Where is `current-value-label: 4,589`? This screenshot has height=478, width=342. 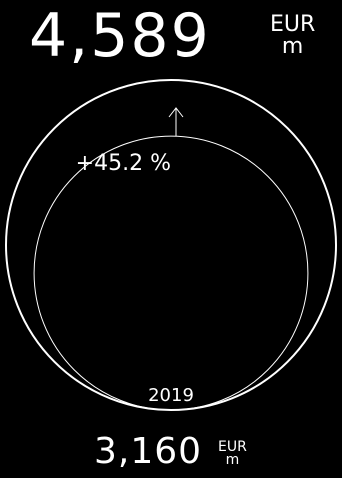 current-value-label: 4,589 is located at coordinates (120, 36).